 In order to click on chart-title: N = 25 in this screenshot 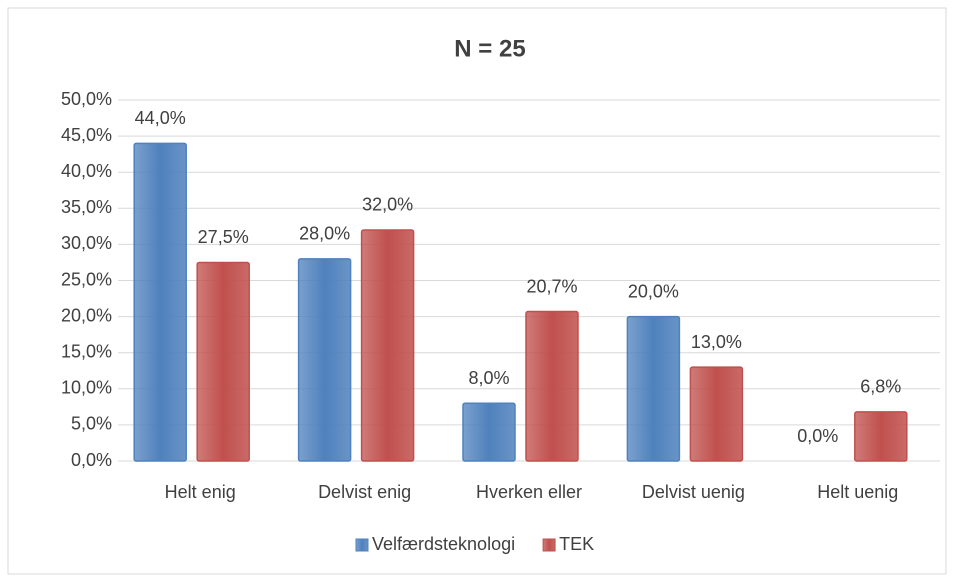, I will do `click(489, 48)`.